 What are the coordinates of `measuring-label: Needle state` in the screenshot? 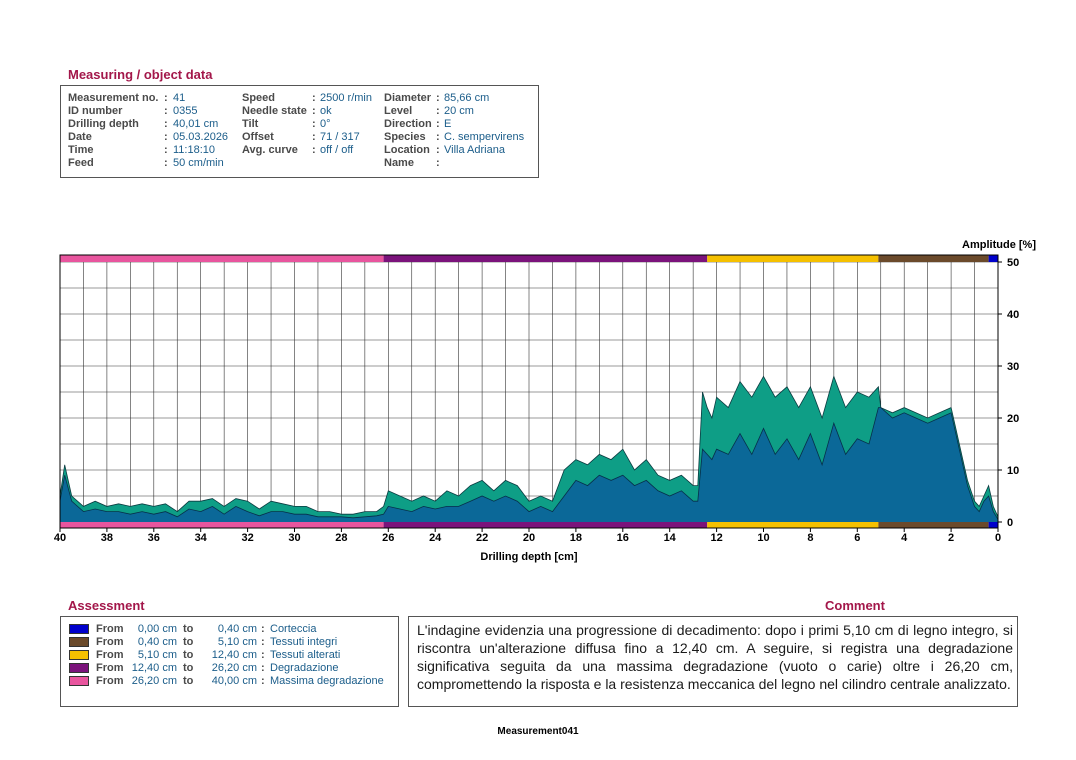 It's located at (274, 111).